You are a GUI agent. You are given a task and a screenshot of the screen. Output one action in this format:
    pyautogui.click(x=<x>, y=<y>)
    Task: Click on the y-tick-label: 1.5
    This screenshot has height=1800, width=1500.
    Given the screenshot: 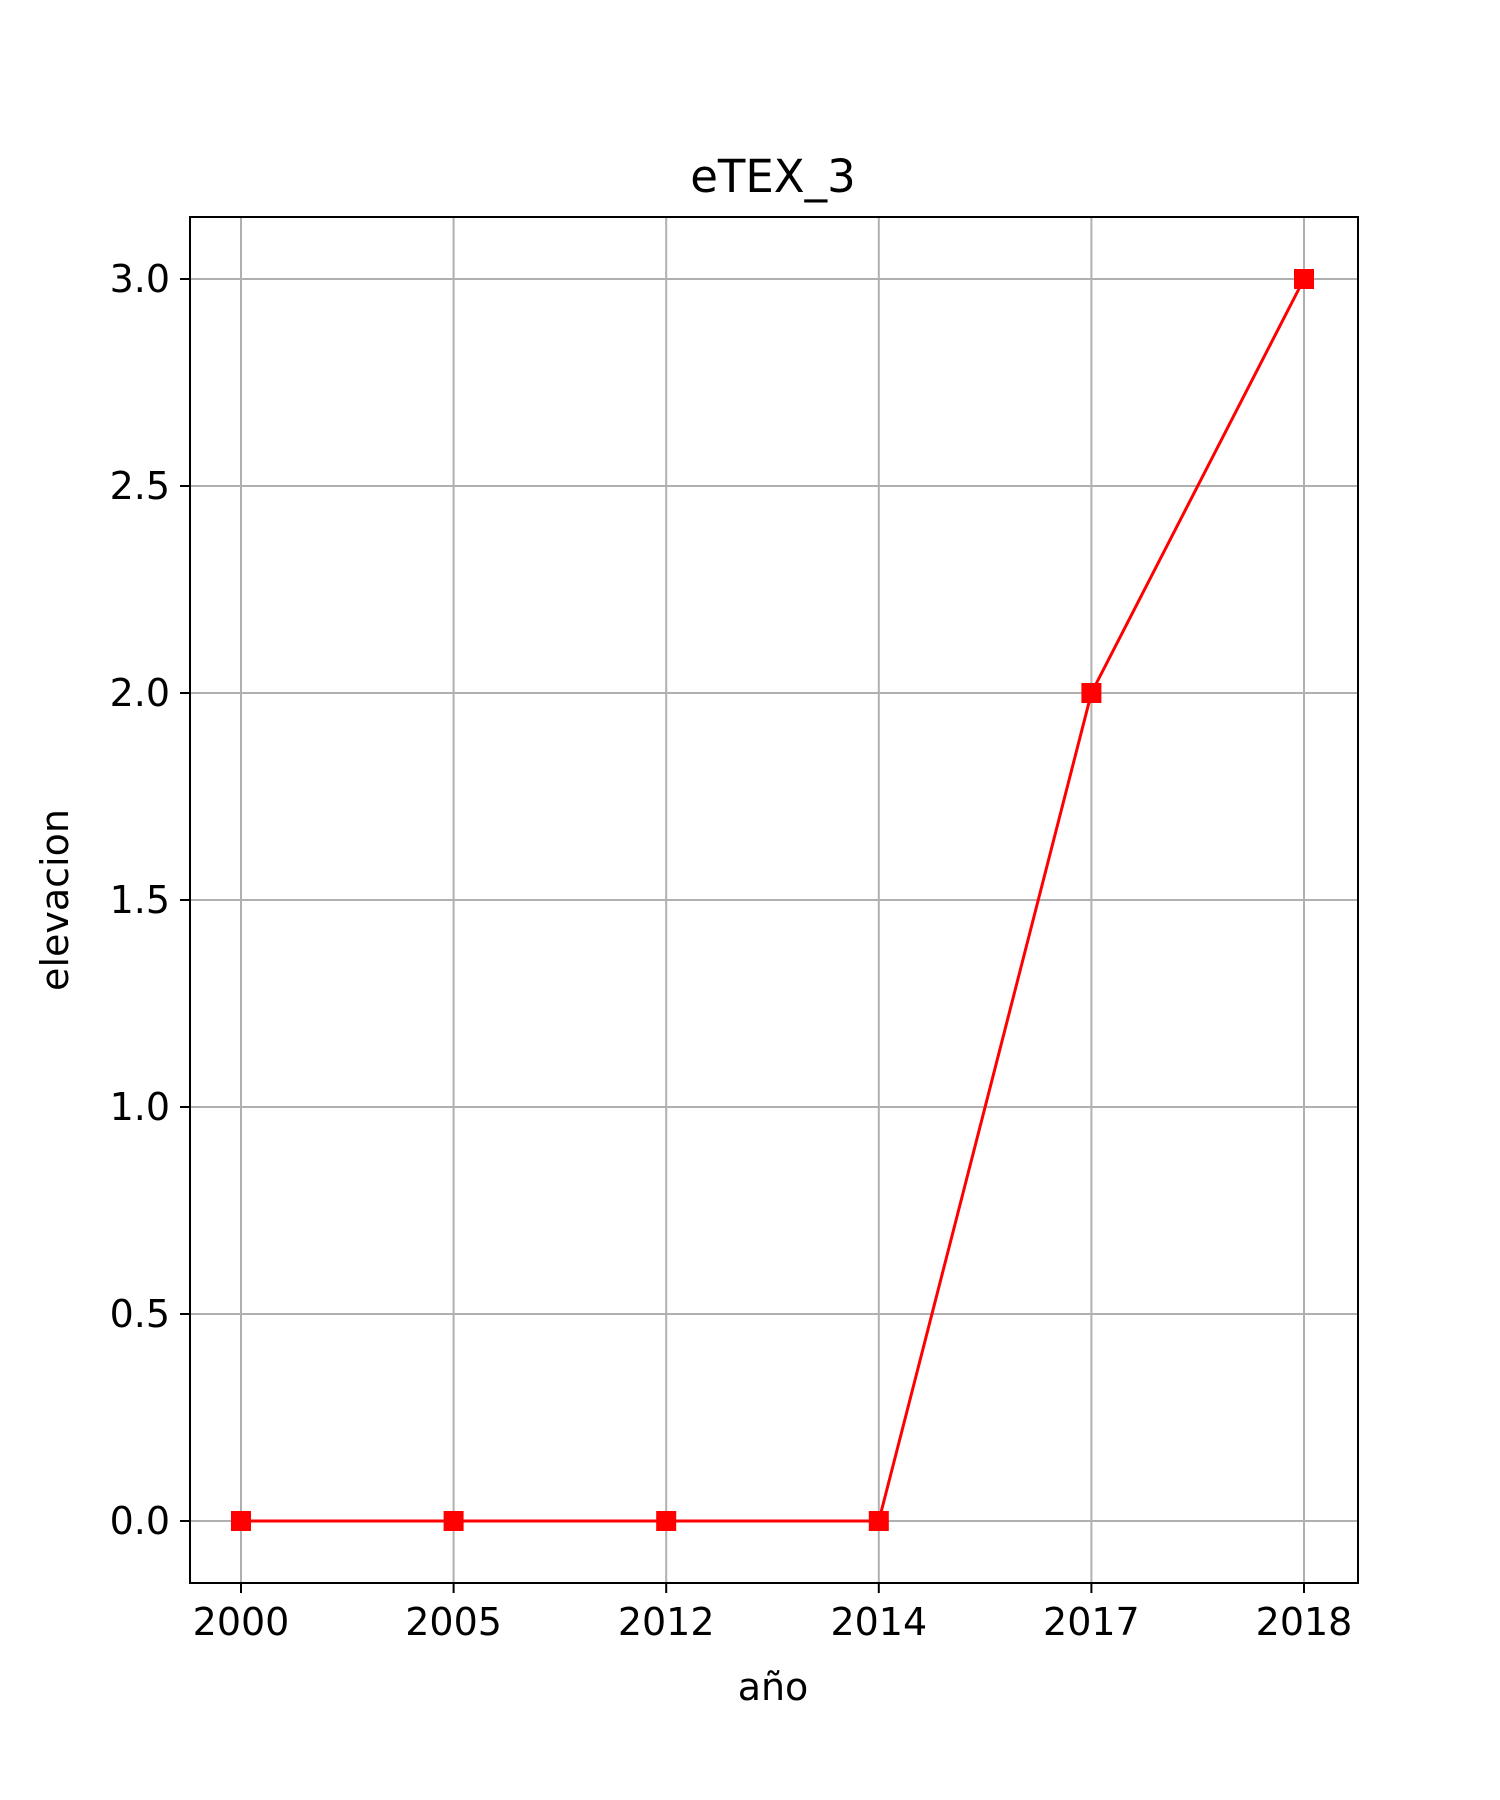 What is the action you would take?
    pyautogui.click(x=140, y=900)
    